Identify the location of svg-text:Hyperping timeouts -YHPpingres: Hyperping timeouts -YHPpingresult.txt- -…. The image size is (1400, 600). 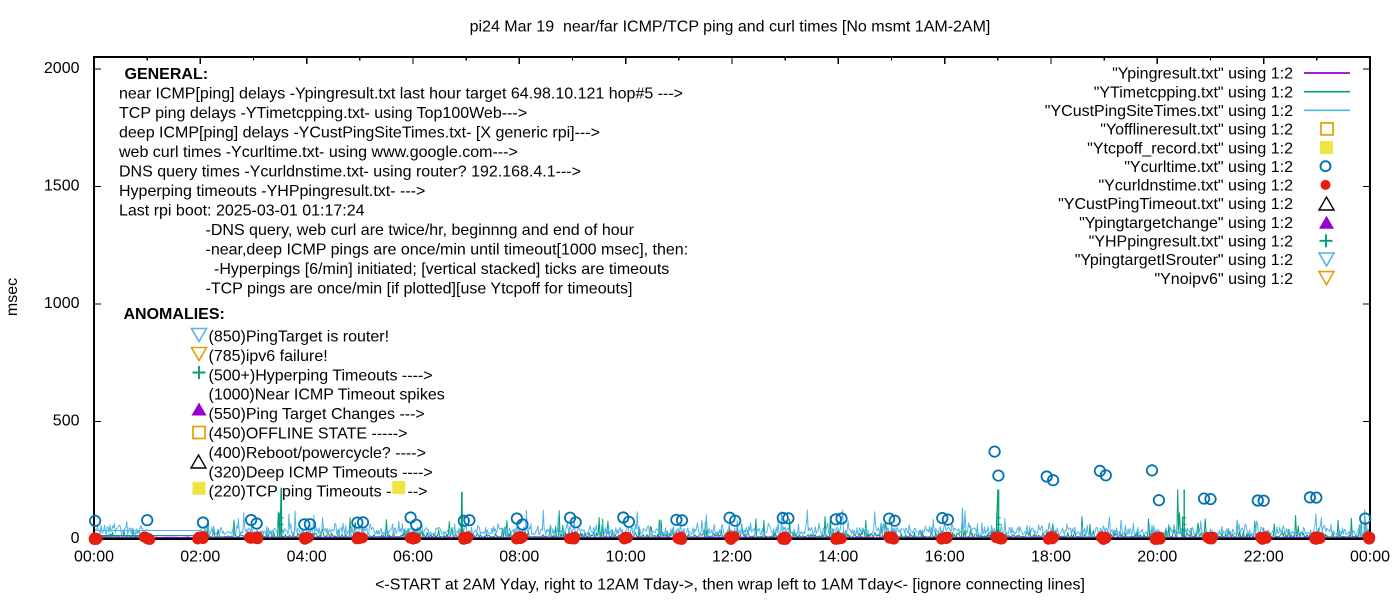
(272, 191).